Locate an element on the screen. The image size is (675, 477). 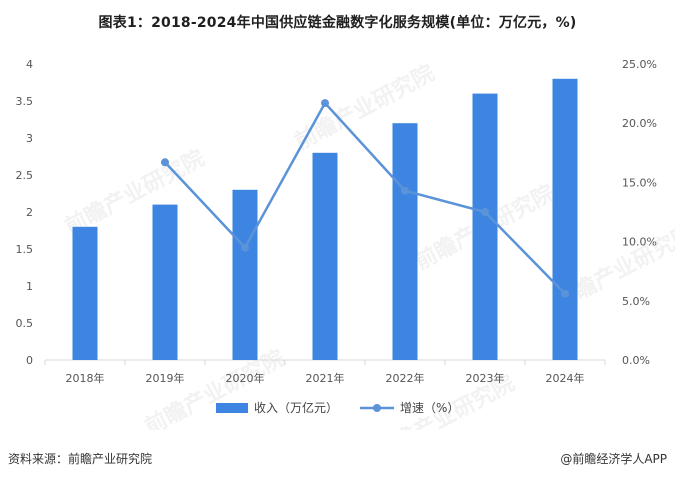
watermark-text: 前瞻产业研究院 is located at coordinates (135, 192).